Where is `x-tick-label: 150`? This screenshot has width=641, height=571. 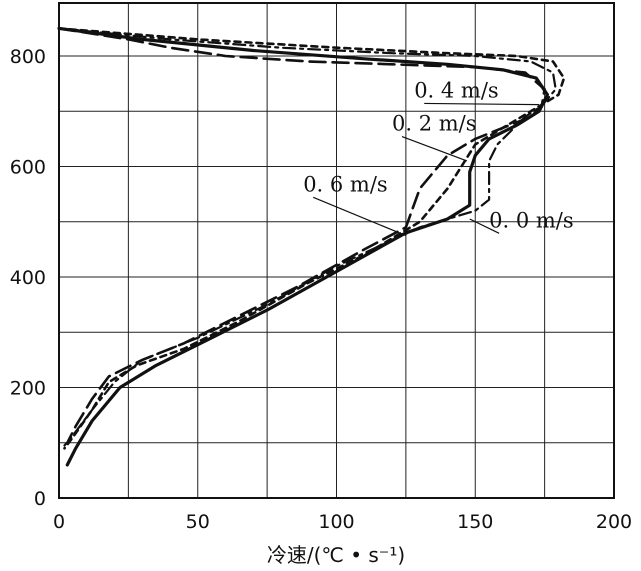 x-tick-label: 150 is located at coordinates (475, 522).